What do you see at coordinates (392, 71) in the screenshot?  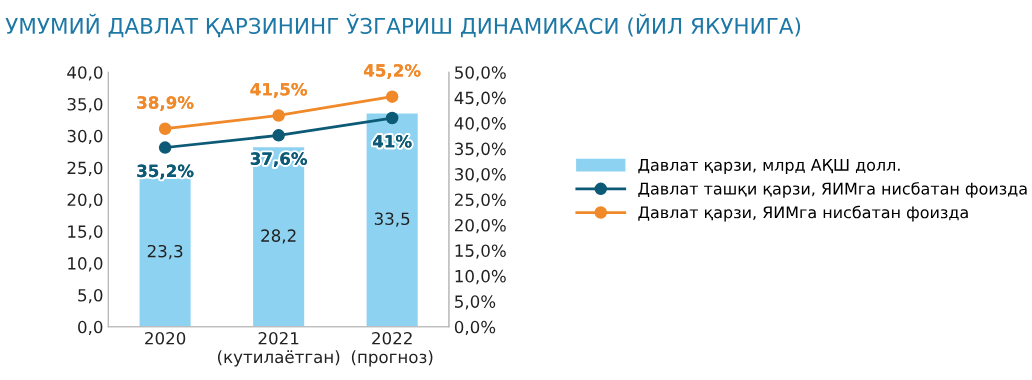 I see `data-label: 45,2%` at bounding box center [392, 71].